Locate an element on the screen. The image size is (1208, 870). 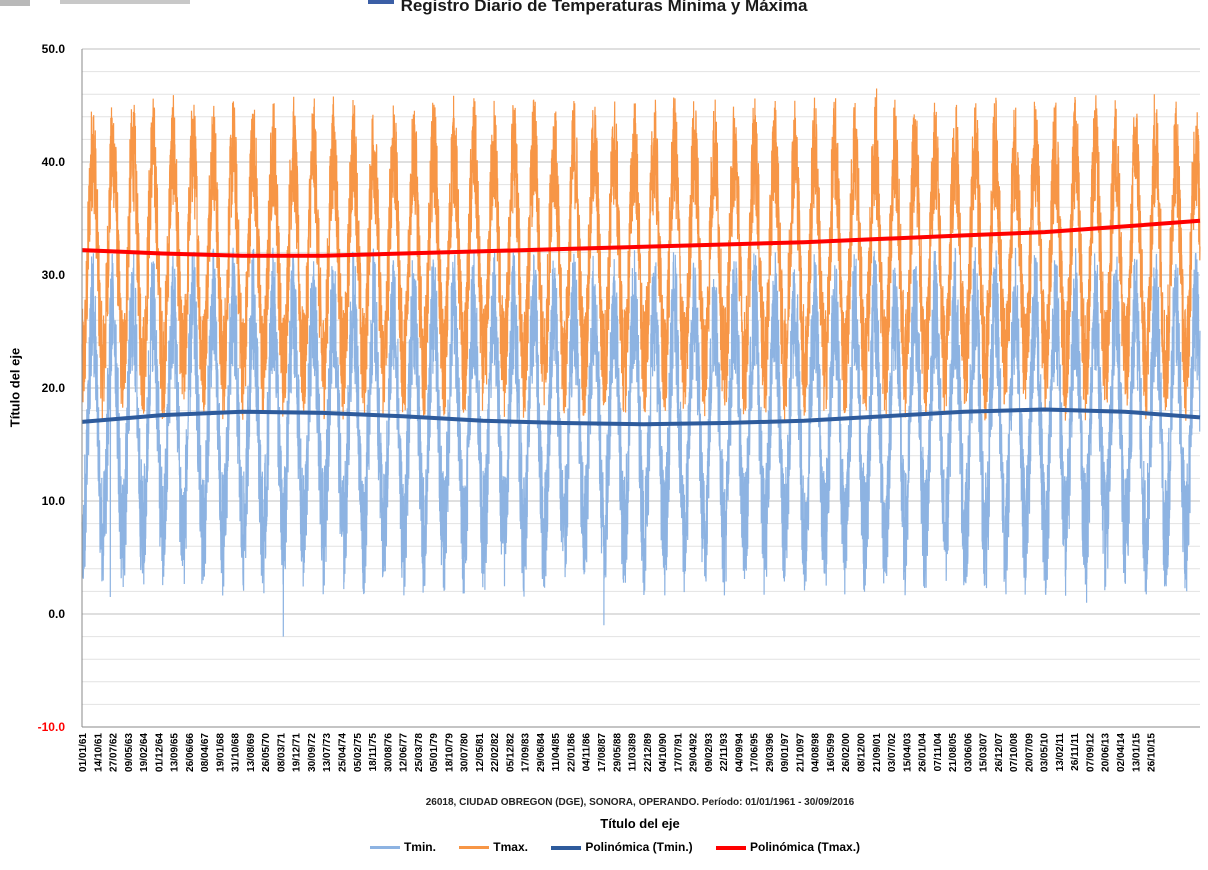
x-tick-label: 19/12/71 is located at coordinates (297, 752).